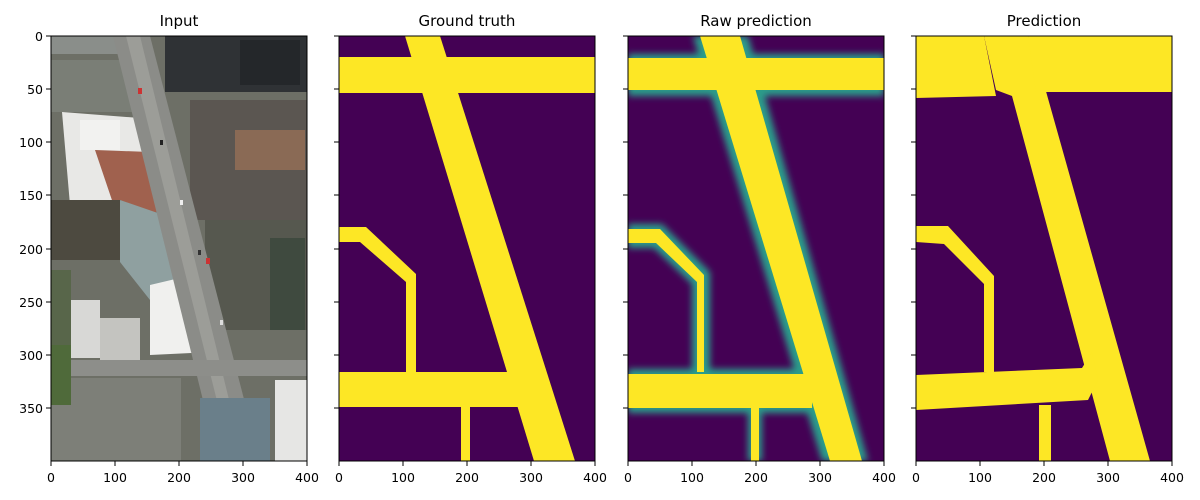 This screenshot has height=500, width=1200. I want to click on y-tick-label: 300, so click(31, 355).